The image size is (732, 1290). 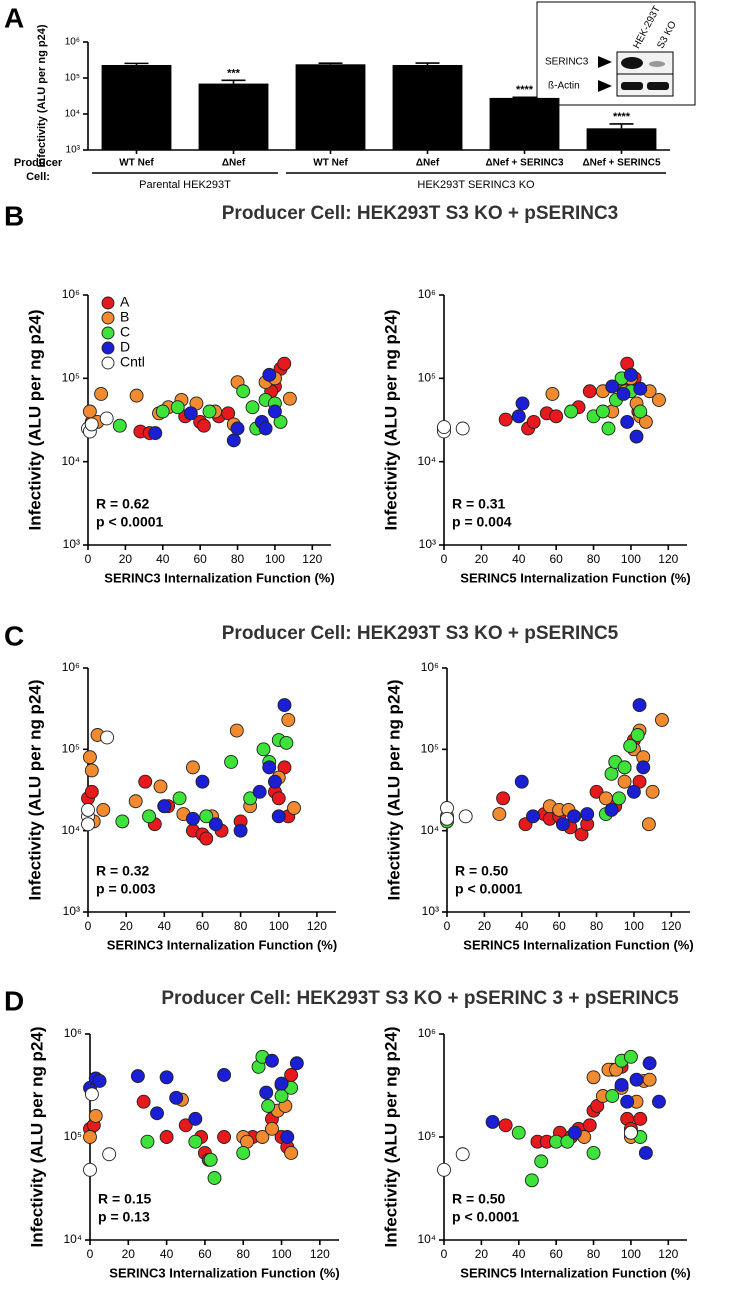 I want to click on row-title: Producer Cell: HEK293T S3 KO + pSERINC5, so click(x=420, y=633).